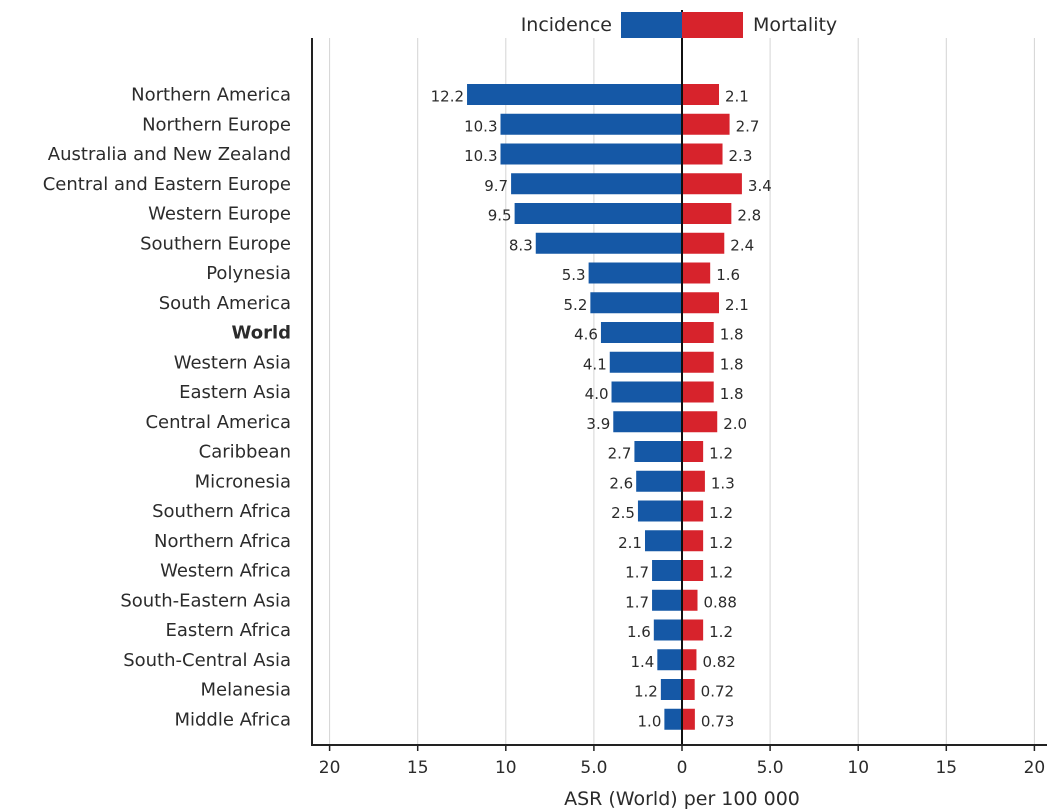 This screenshot has height=811, width=1047. What do you see at coordinates (169, 154) in the screenshot?
I see `category-label: Australia and New Zealand` at bounding box center [169, 154].